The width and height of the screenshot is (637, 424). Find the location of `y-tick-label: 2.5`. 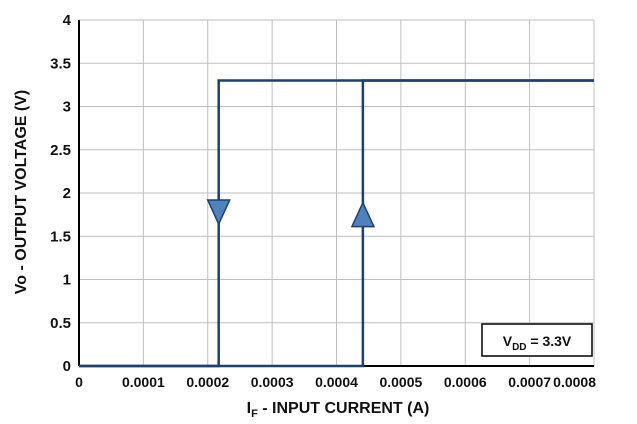

y-tick-label: 2.5 is located at coordinates (60, 150).